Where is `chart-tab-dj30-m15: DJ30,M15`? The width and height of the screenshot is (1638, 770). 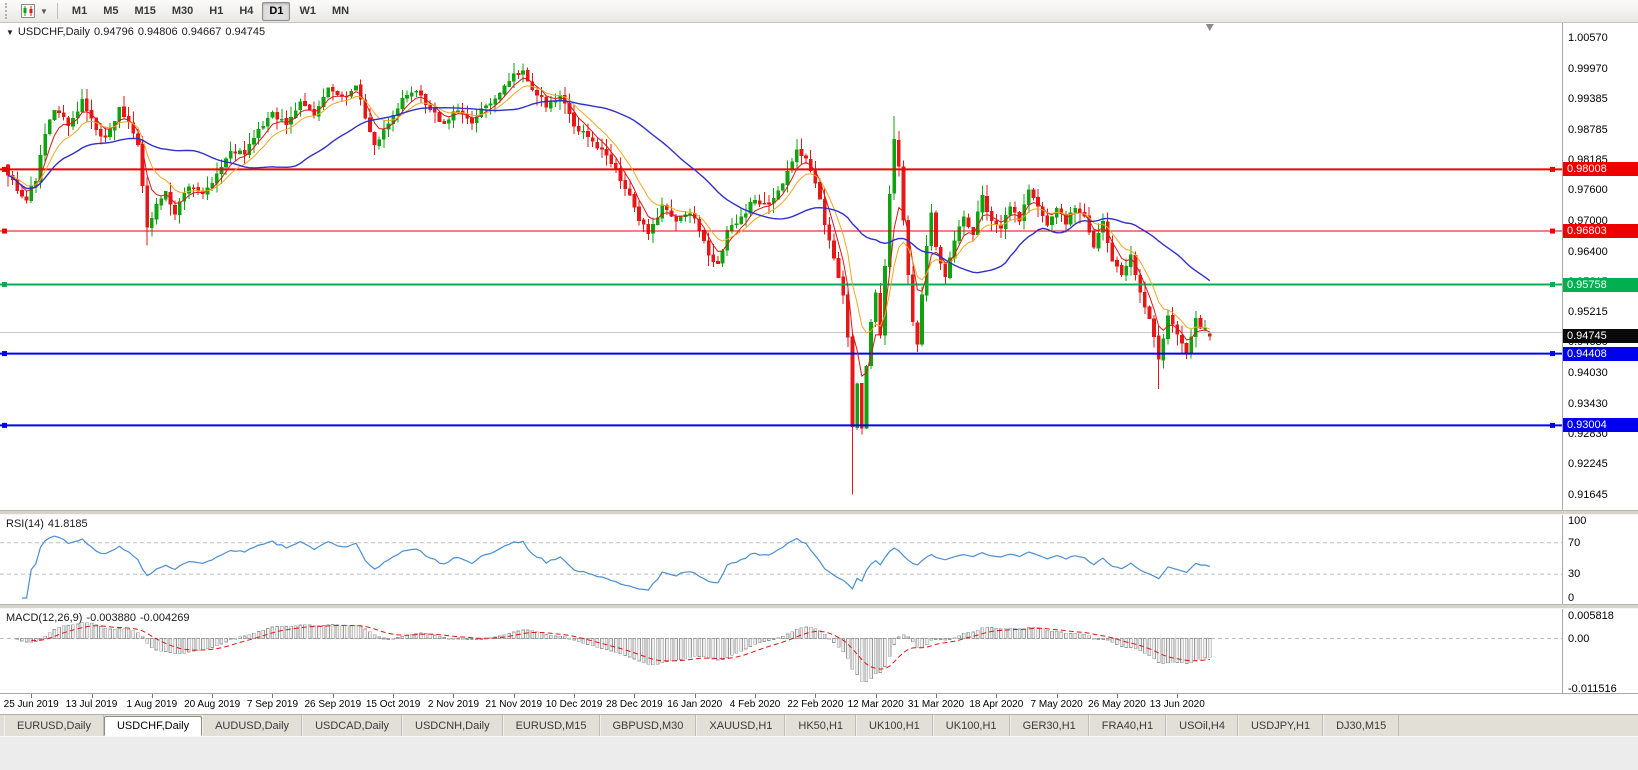 chart-tab-dj30-m15: DJ30,M15 is located at coordinates (1361, 725).